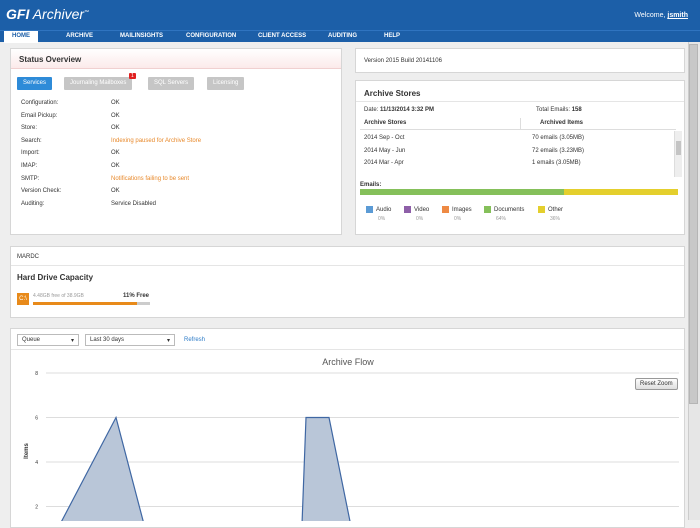 This screenshot has width=700, height=528. Describe the element at coordinates (130, 340) in the screenshot. I see `date-range-select: Last 30 days ▾` at that location.